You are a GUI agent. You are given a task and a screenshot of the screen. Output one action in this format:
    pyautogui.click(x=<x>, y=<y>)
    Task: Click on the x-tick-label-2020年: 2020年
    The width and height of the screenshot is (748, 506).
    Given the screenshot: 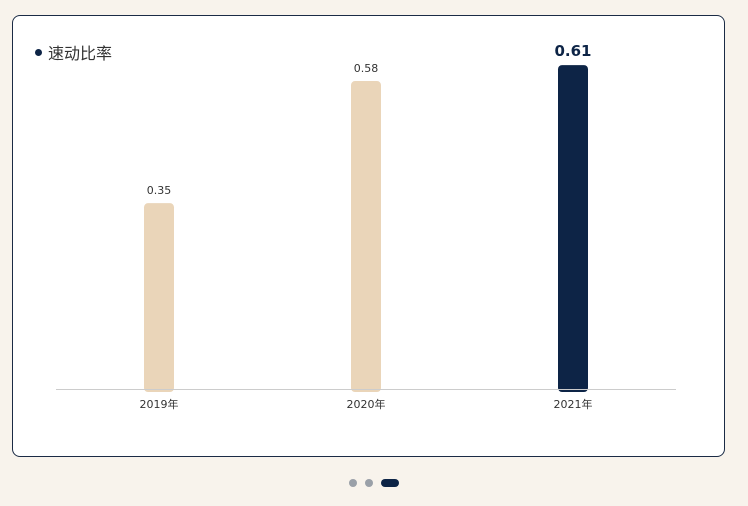 What is the action you would take?
    pyautogui.click(x=366, y=404)
    